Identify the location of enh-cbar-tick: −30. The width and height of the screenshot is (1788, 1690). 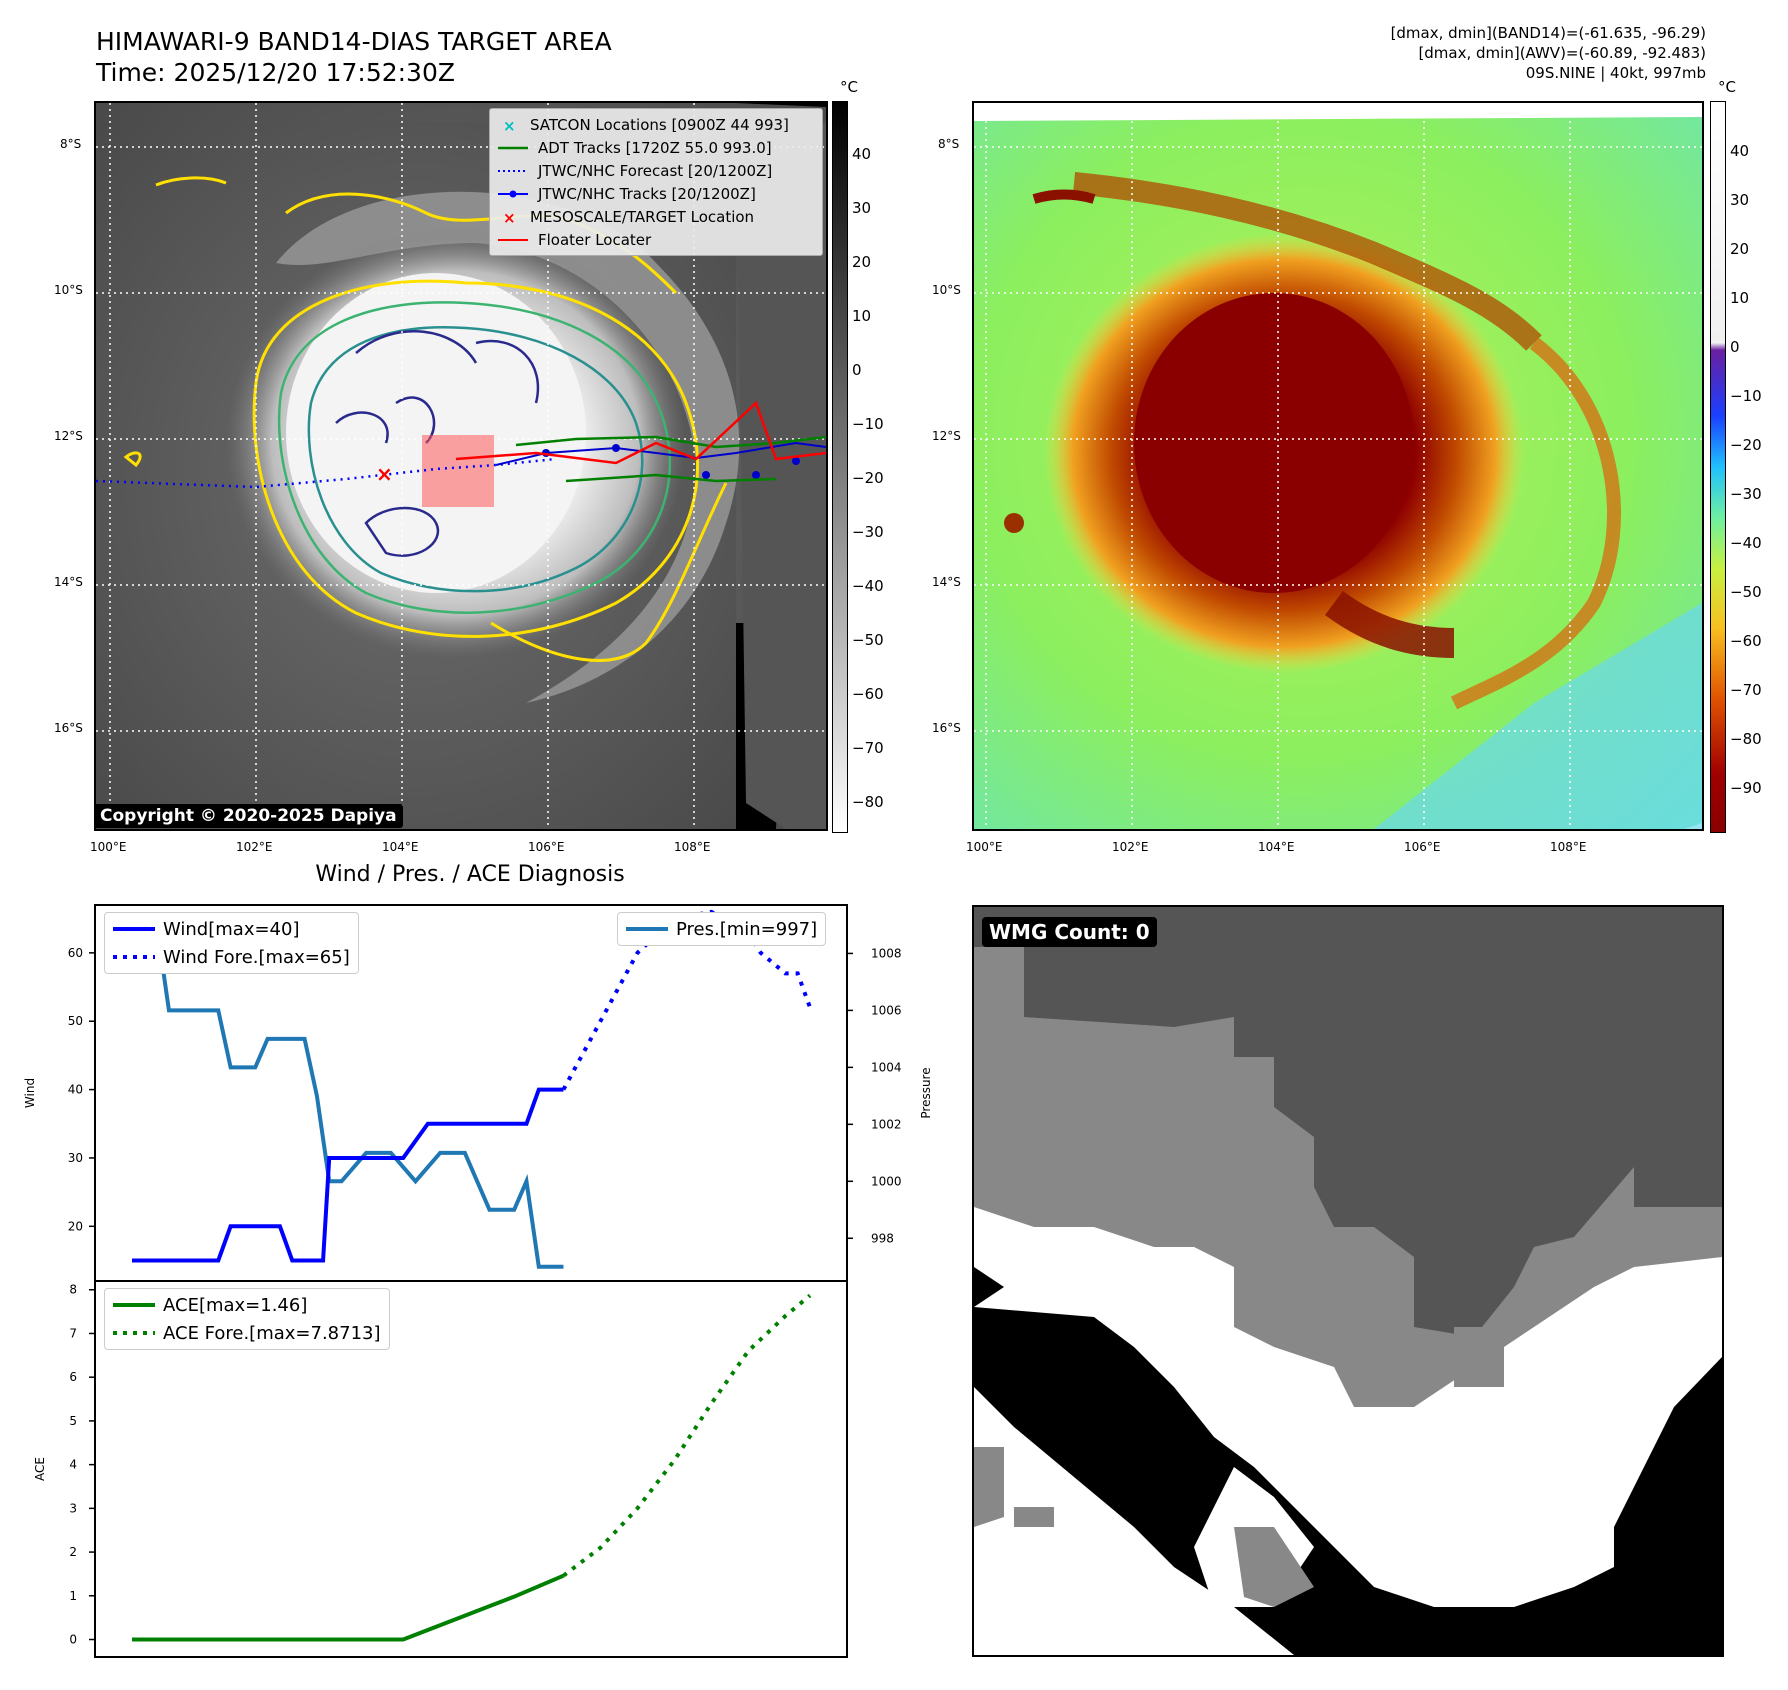
(1746, 494).